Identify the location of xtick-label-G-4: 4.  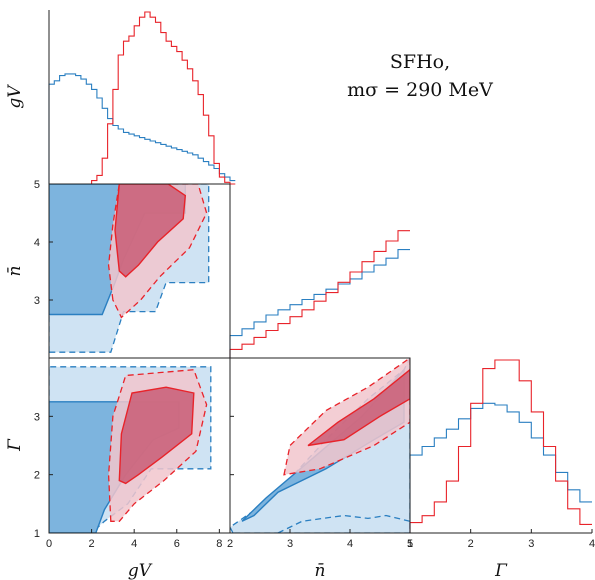
(592, 544).